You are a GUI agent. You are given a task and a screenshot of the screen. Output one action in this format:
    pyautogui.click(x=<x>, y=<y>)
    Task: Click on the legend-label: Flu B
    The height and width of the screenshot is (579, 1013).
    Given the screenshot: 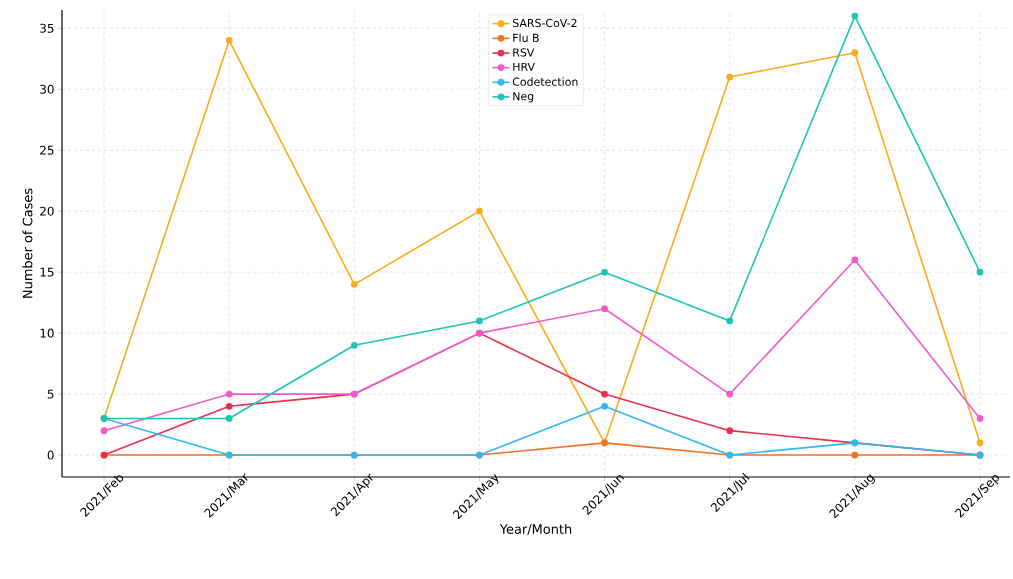 What is the action you would take?
    pyautogui.click(x=526, y=37)
    